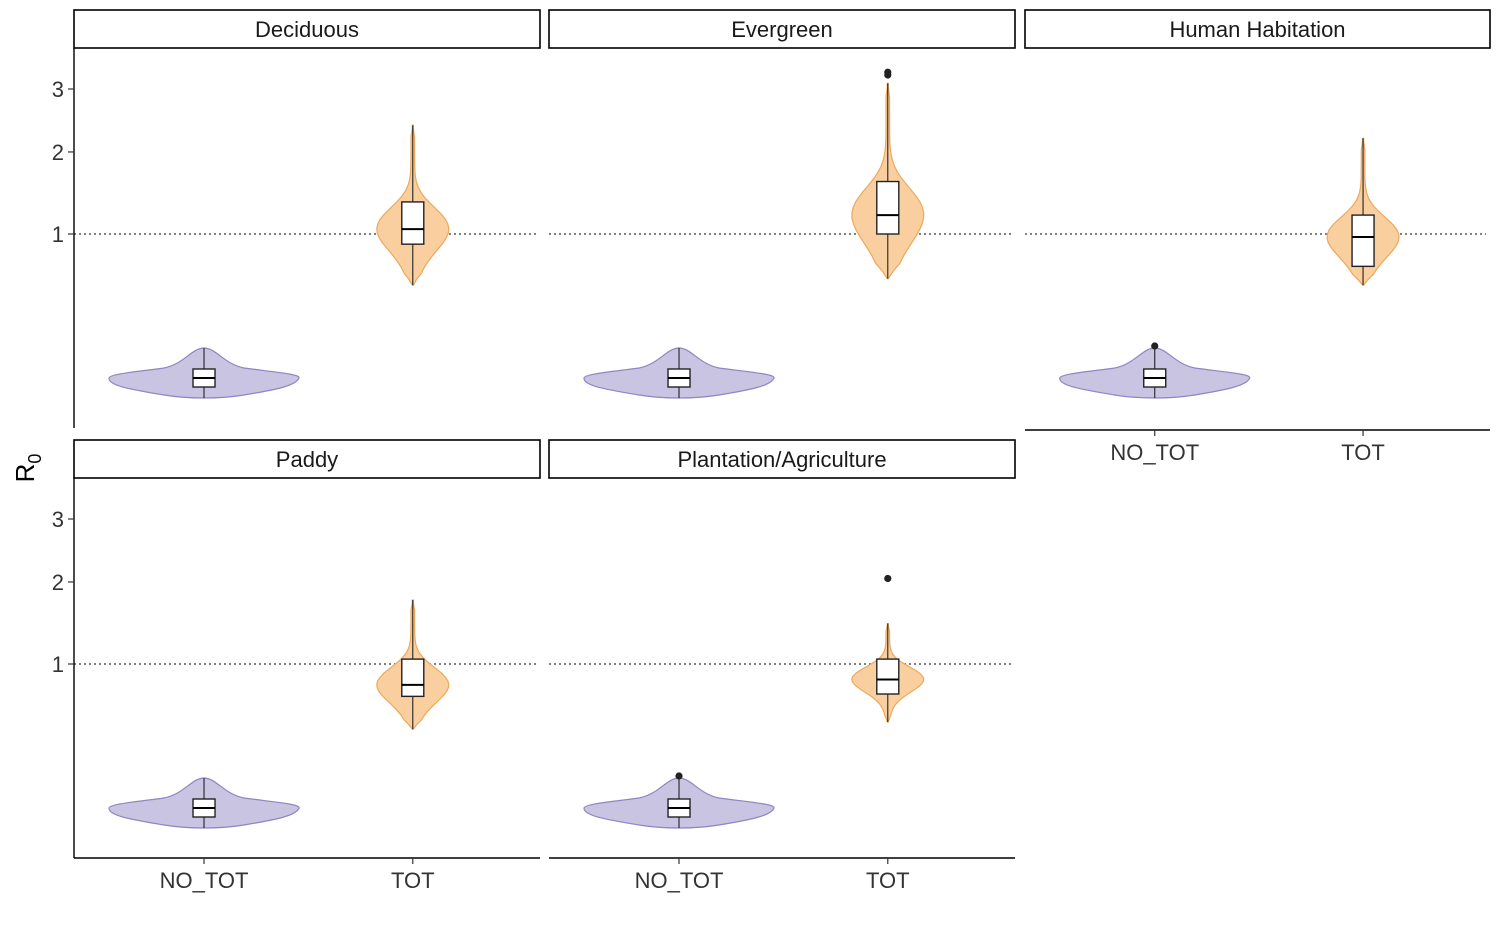 The height and width of the screenshot is (938, 1500). I want to click on strip-label: Human Habitation, so click(1257, 29).